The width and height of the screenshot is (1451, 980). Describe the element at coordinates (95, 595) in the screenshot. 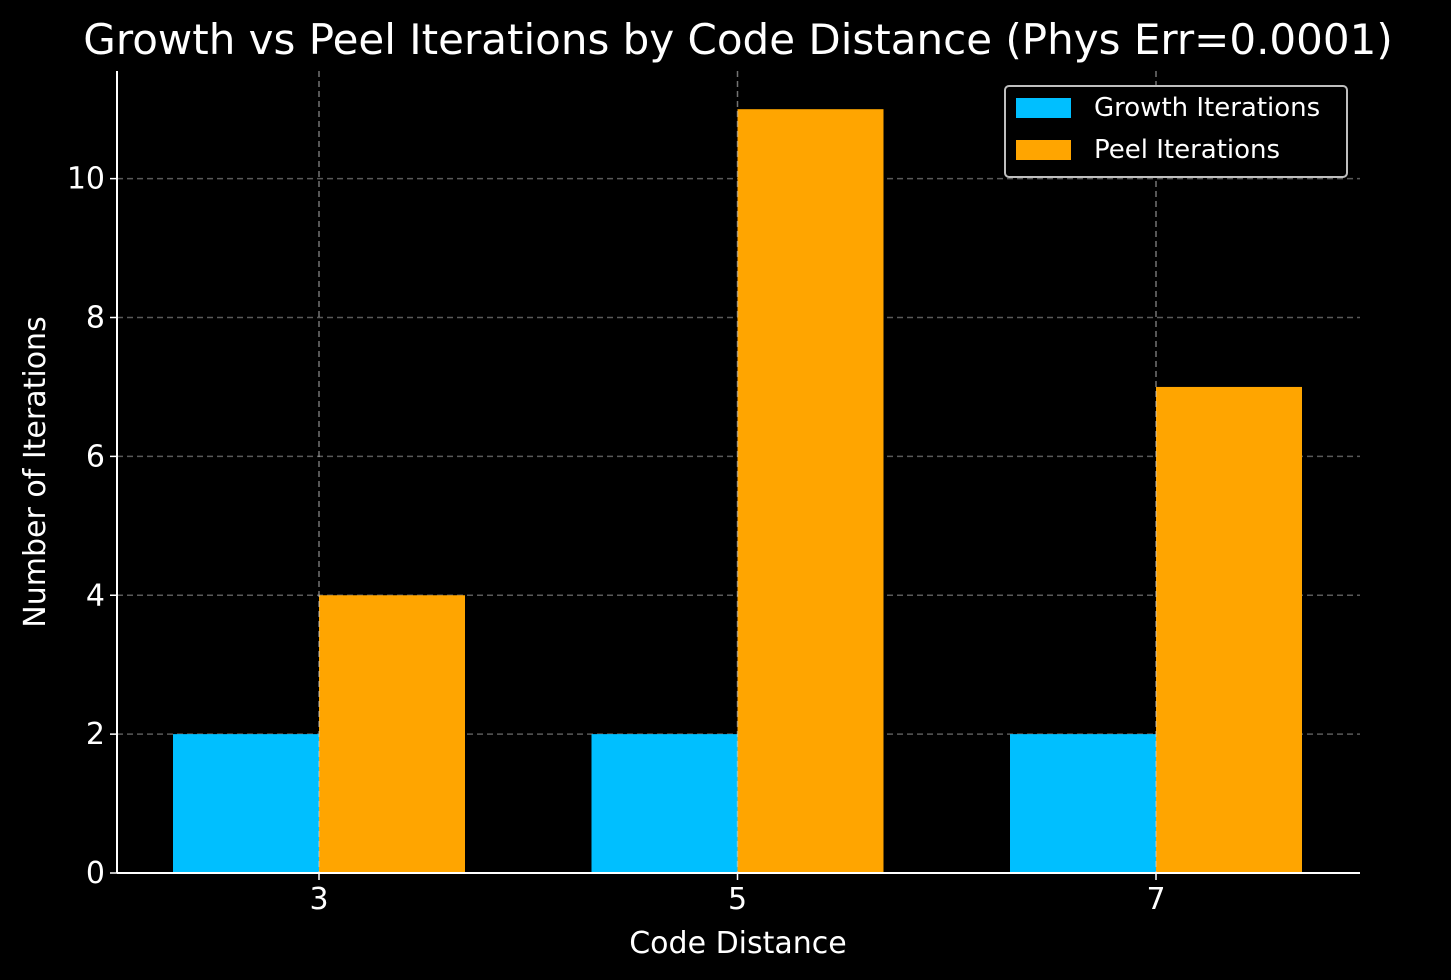

I see `y-tick-label: 4` at that location.